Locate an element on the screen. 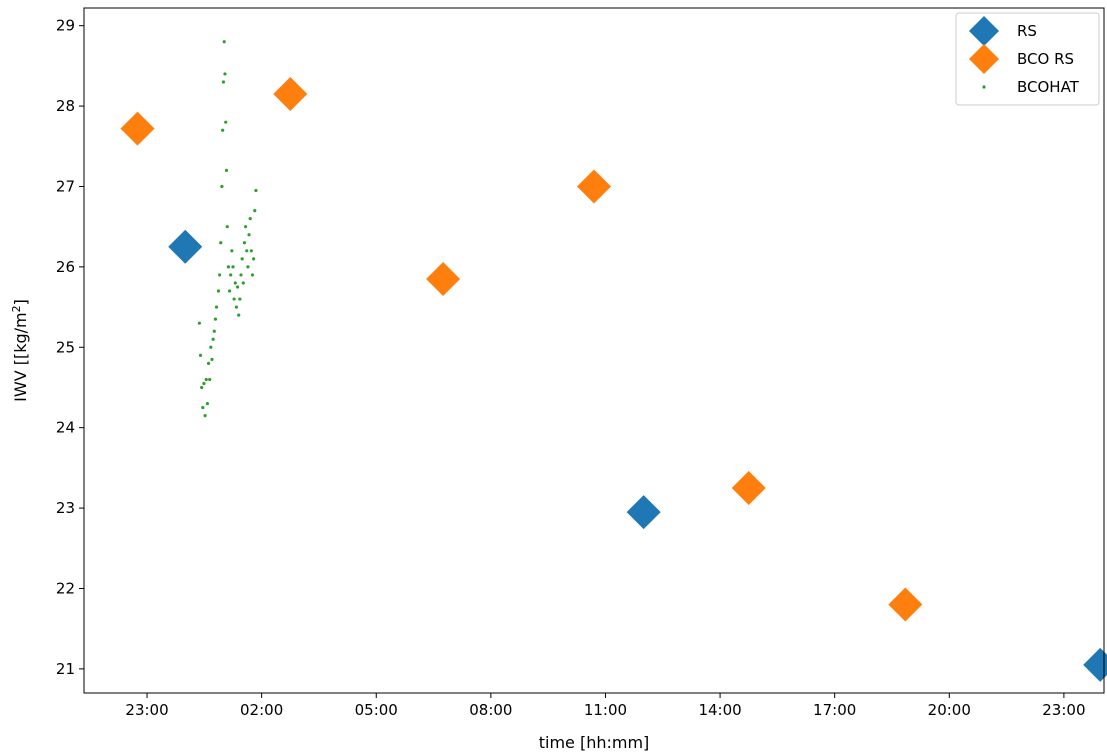 Image resolution: width=1107 pixels, height=756 pixels. y-tick-label: 25 is located at coordinates (65, 347).